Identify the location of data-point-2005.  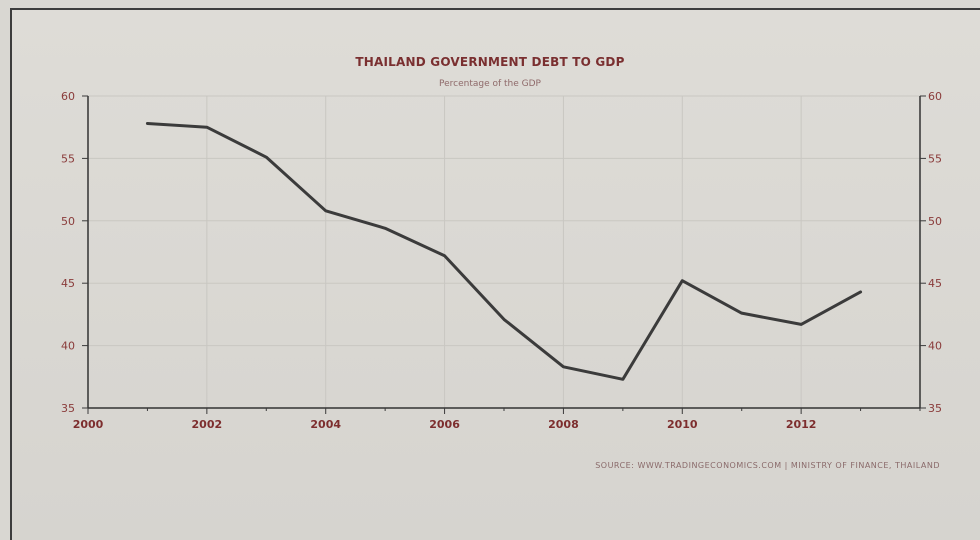
(385, 228).